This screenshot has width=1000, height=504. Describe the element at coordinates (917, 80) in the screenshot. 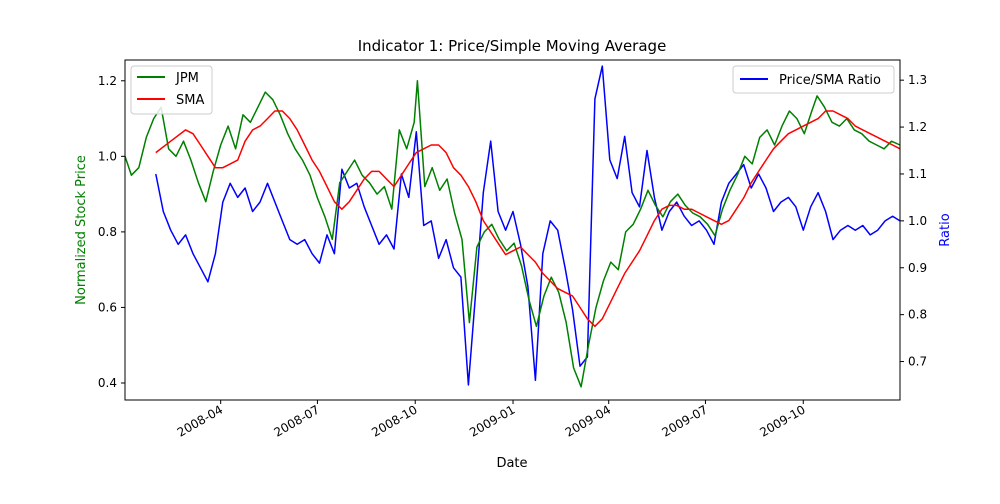

I see `y-right-tick-label: 1.3` at that location.